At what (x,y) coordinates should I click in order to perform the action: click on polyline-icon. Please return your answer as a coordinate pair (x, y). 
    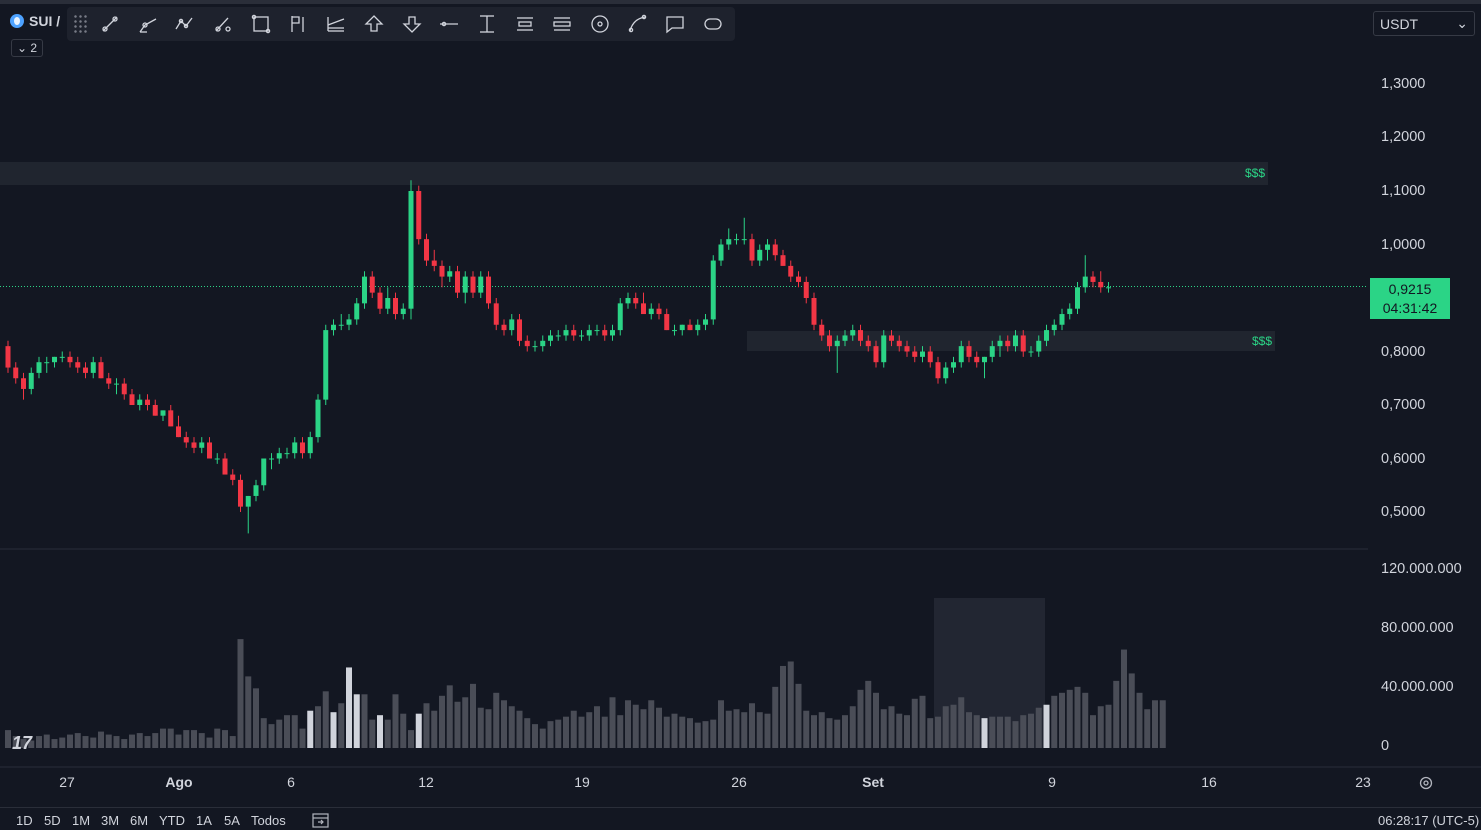
    Looking at the image, I should click on (185, 24).